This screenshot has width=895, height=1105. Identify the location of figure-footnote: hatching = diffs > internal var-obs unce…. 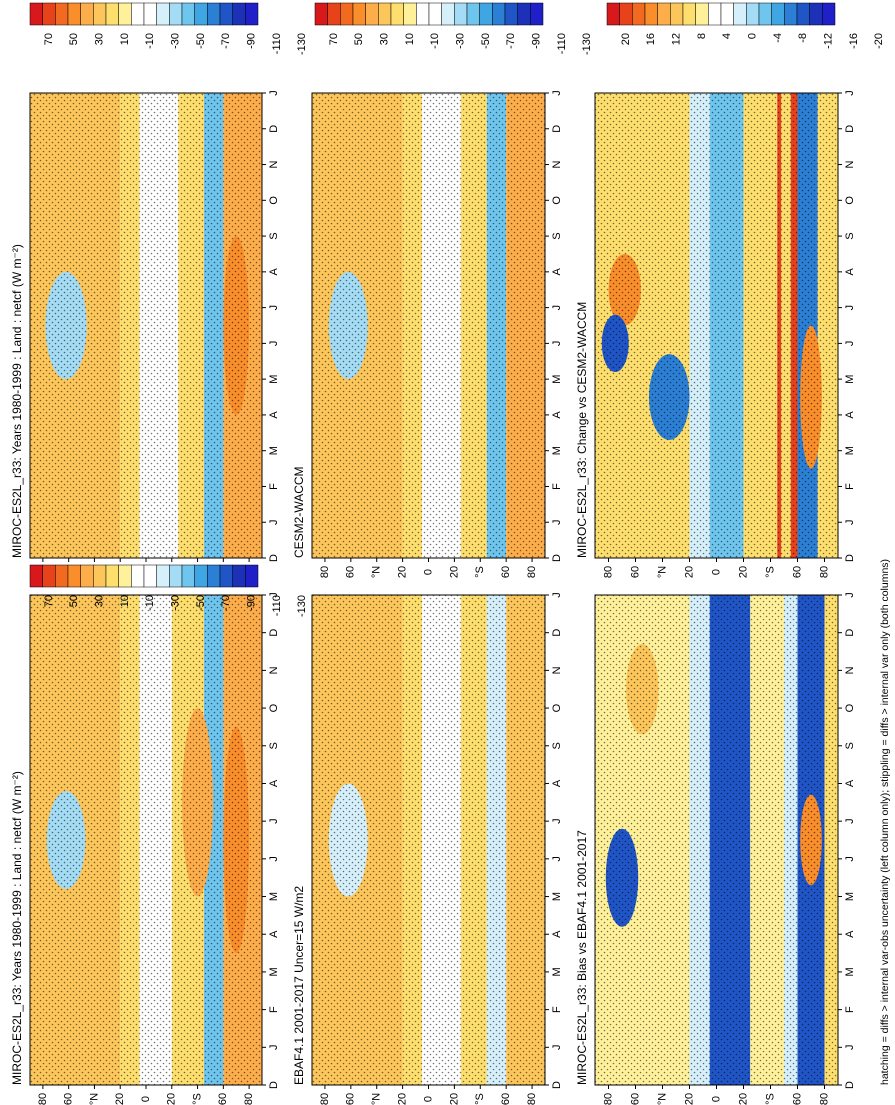
(885, 822).